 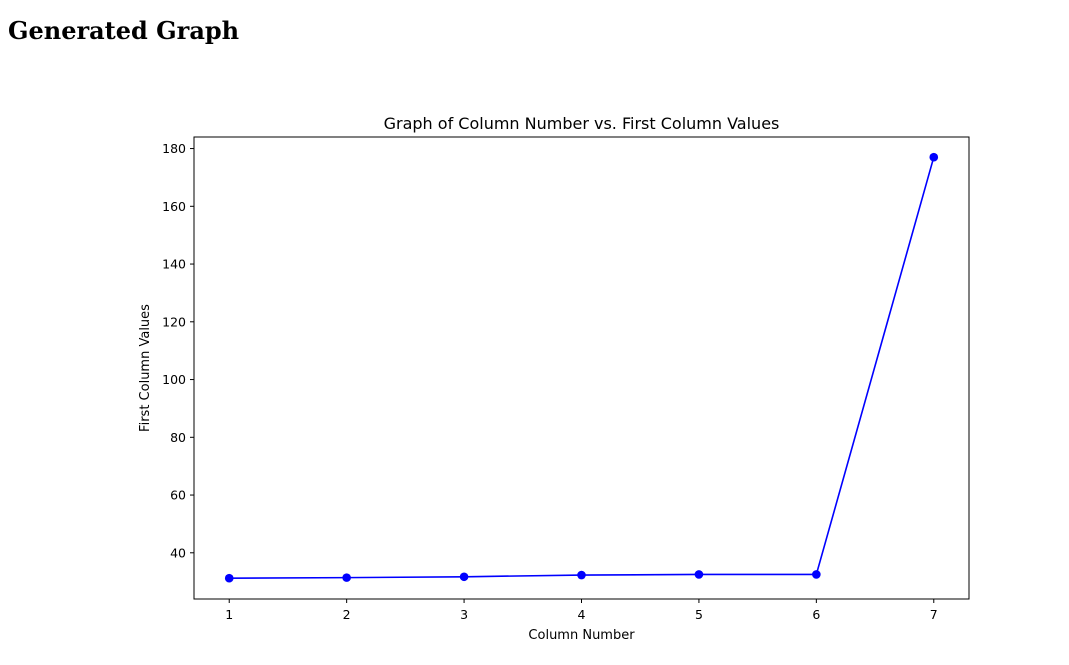 What do you see at coordinates (464, 614) in the screenshot?
I see `x-tick-label: 3` at bounding box center [464, 614].